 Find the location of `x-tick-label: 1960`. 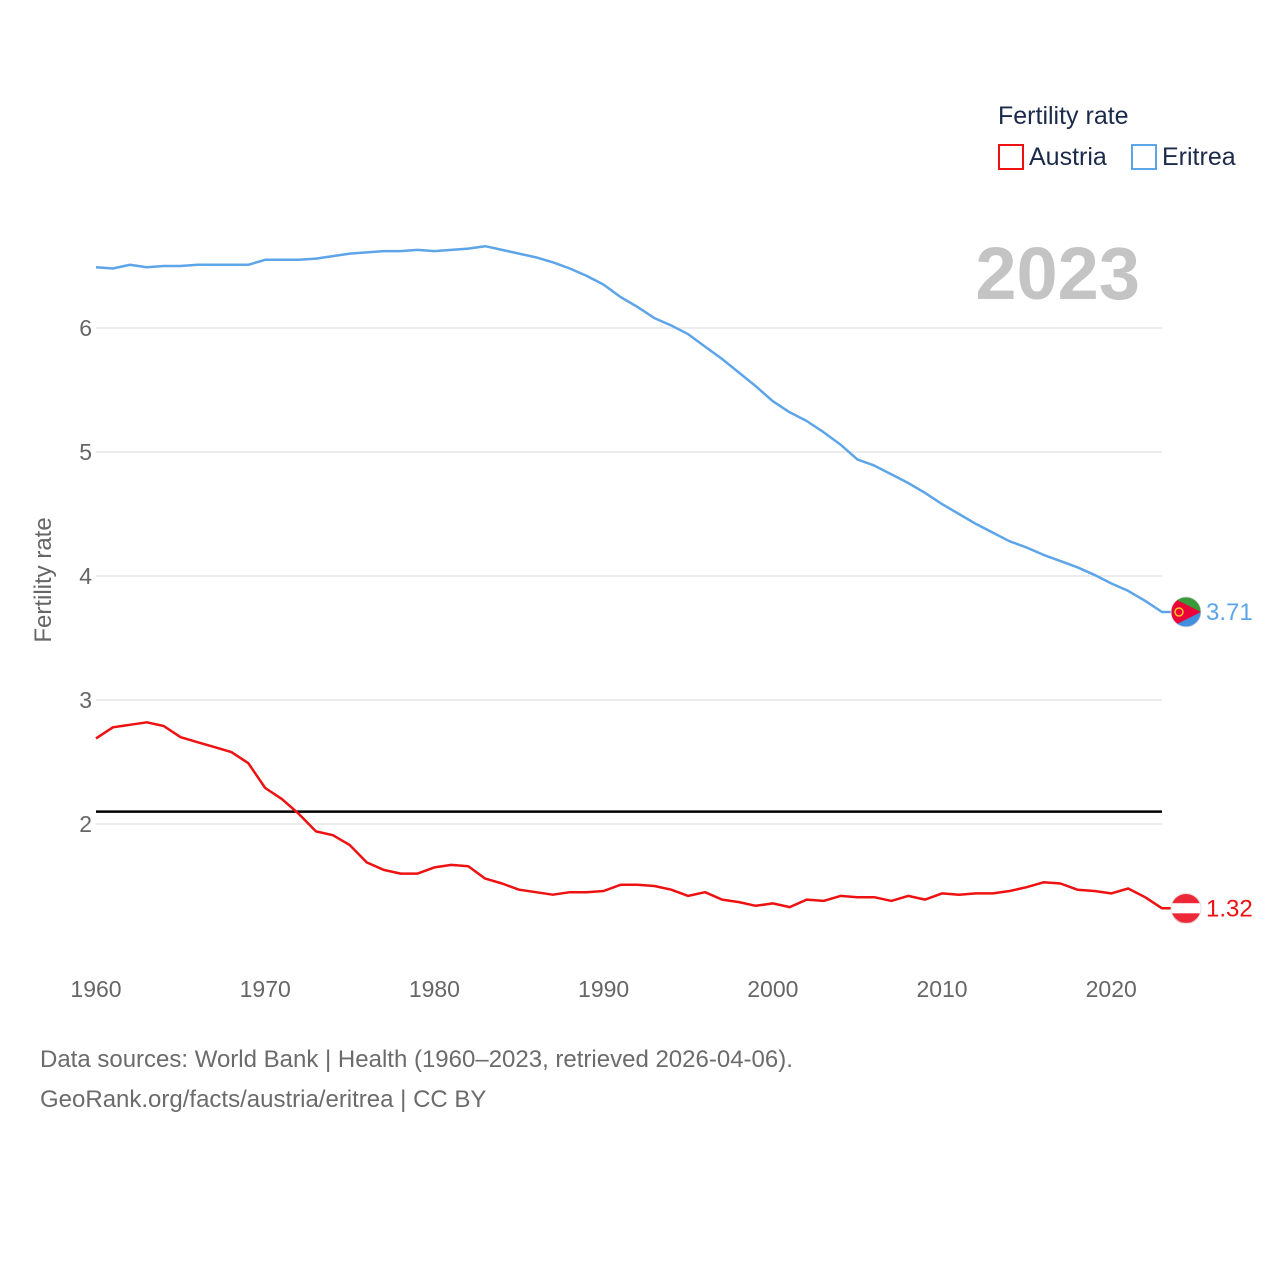

x-tick-label: 1960 is located at coordinates (95, 989).